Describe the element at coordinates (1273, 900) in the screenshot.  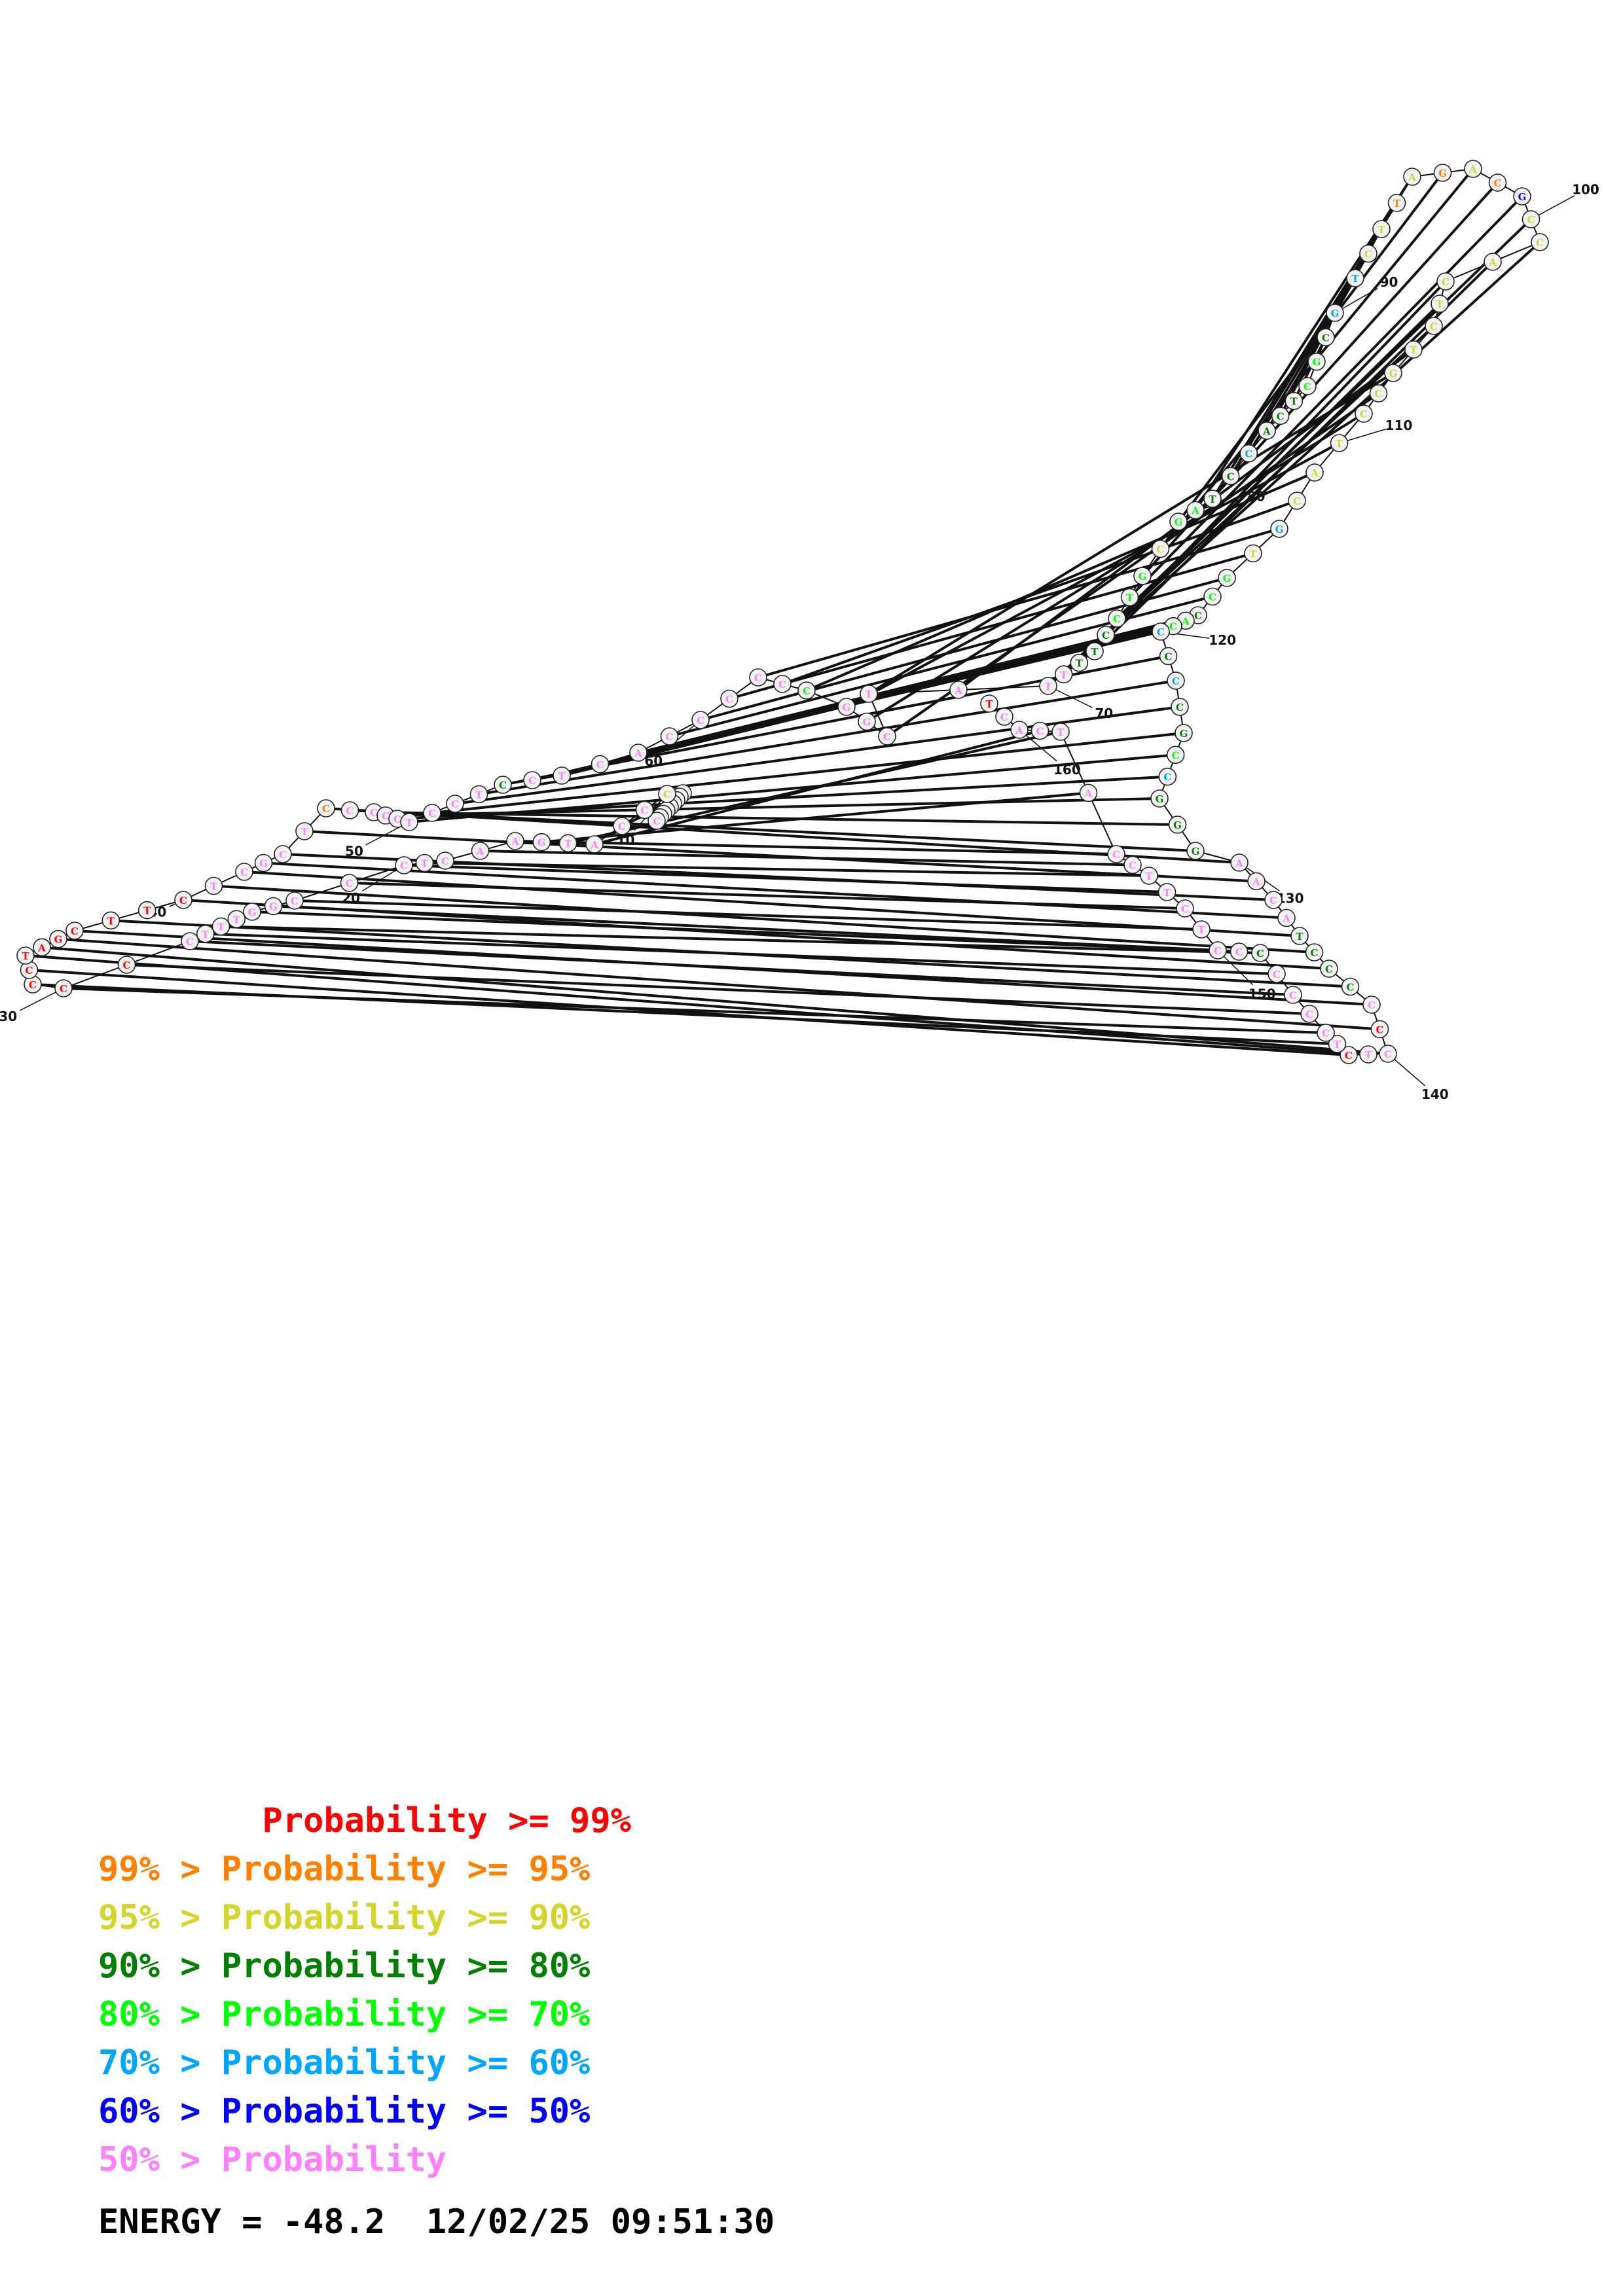
I see `nucleotide-letter-132: C` at that location.